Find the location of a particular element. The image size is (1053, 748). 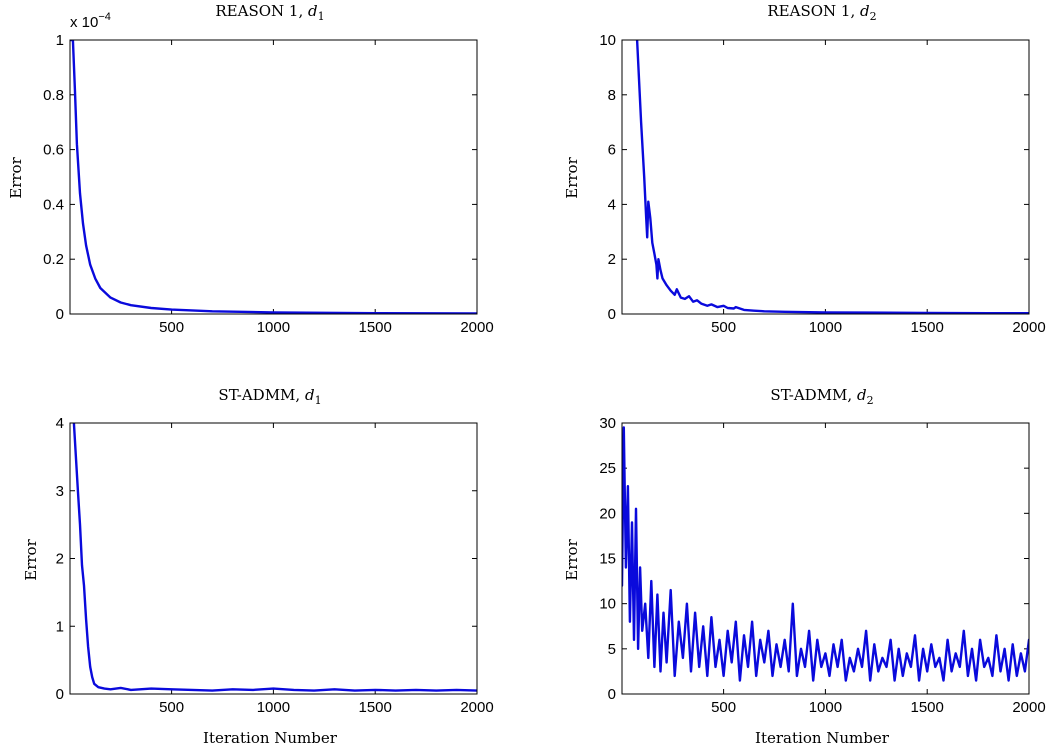

y-tick-label: 0.4 is located at coordinates (53, 204).